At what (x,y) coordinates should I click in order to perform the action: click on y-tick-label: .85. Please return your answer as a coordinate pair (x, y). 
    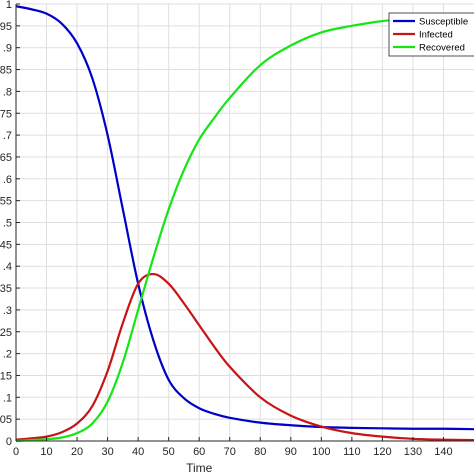
    Looking at the image, I should click on (6, 71).